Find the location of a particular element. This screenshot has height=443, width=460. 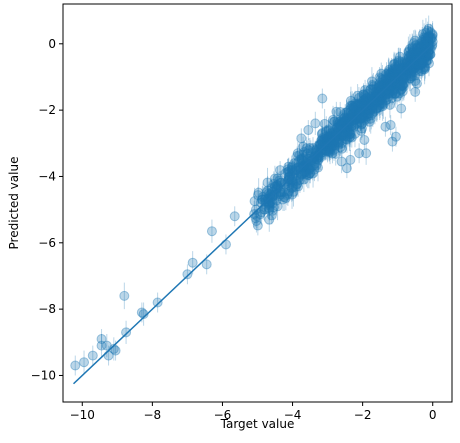

x-tick-label: −4 is located at coordinates (293, 415).